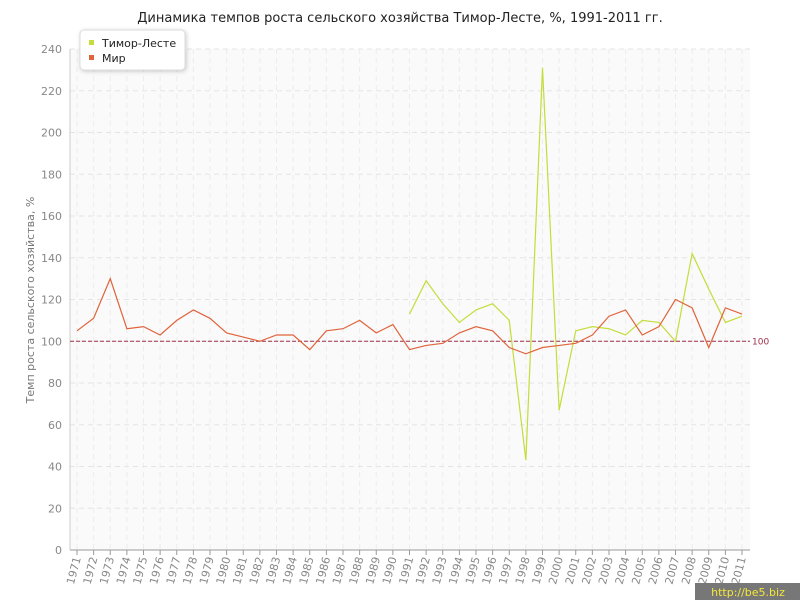 This screenshot has width=800, height=600. Describe the element at coordinates (55, 467) in the screenshot. I see `y-tick-label: 40` at that location.